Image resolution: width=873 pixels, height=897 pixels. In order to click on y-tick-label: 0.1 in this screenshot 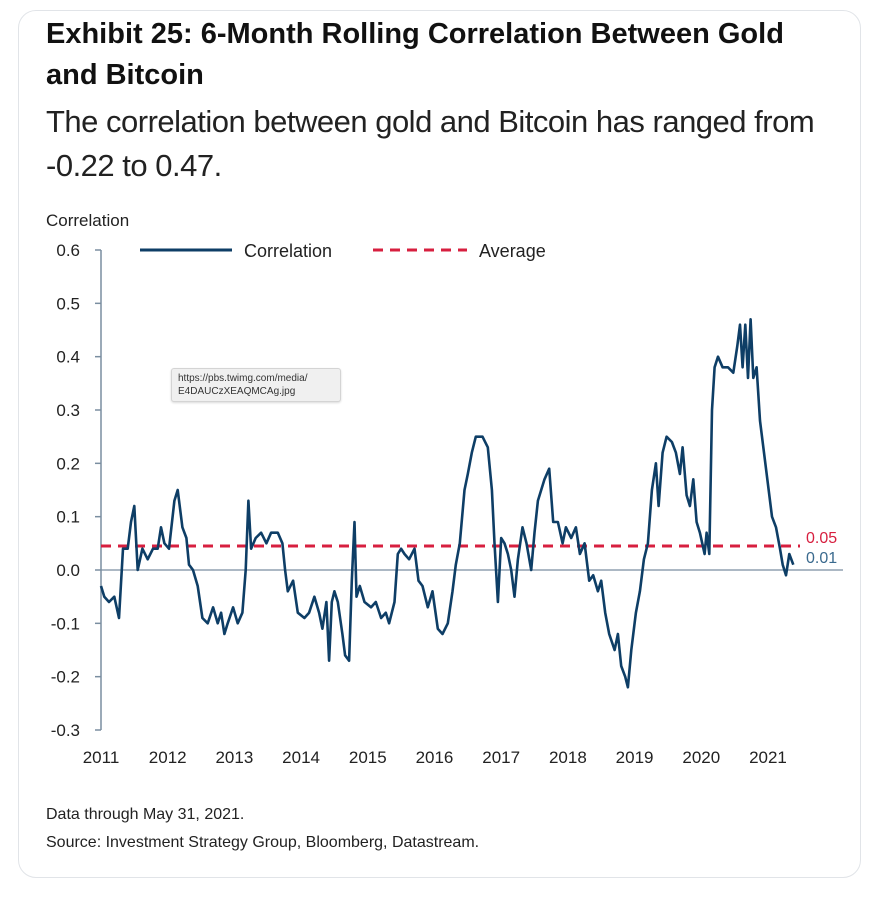, I will do `click(68, 517)`.